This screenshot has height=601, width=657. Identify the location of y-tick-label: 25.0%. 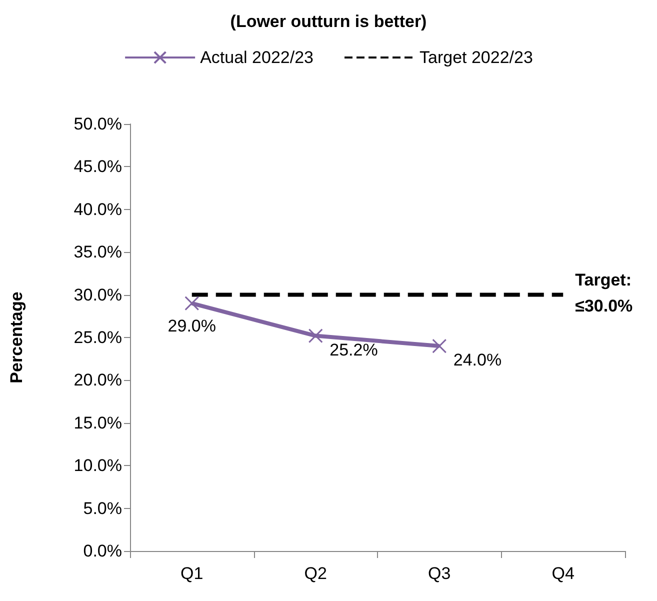
(98, 337).